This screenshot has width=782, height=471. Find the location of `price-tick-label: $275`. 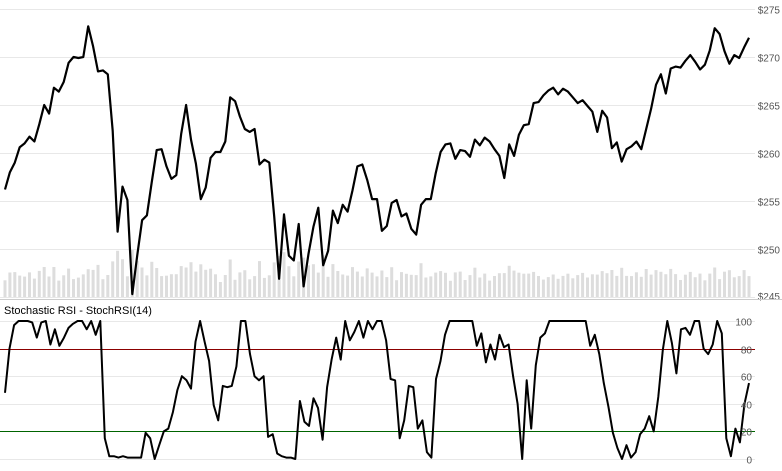

price-tick-label: $275 is located at coordinates (769, 11).